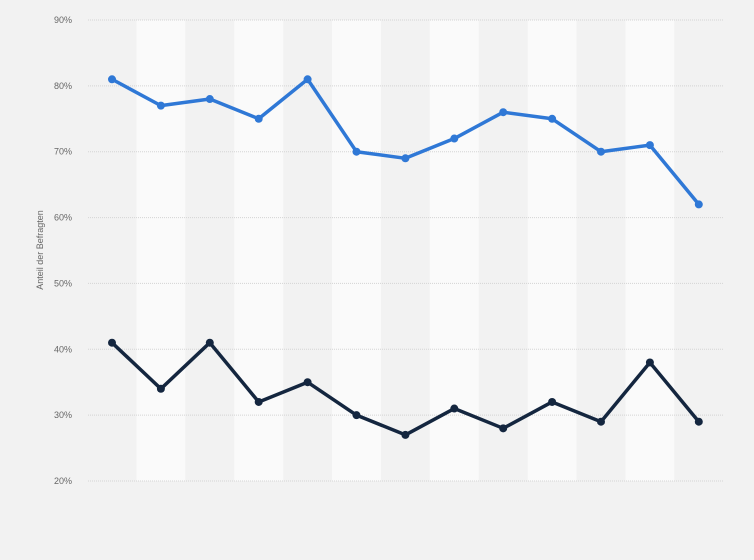 This screenshot has height=560, width=754. I want to click on y-tick-label: 40%, so click(63, 349).